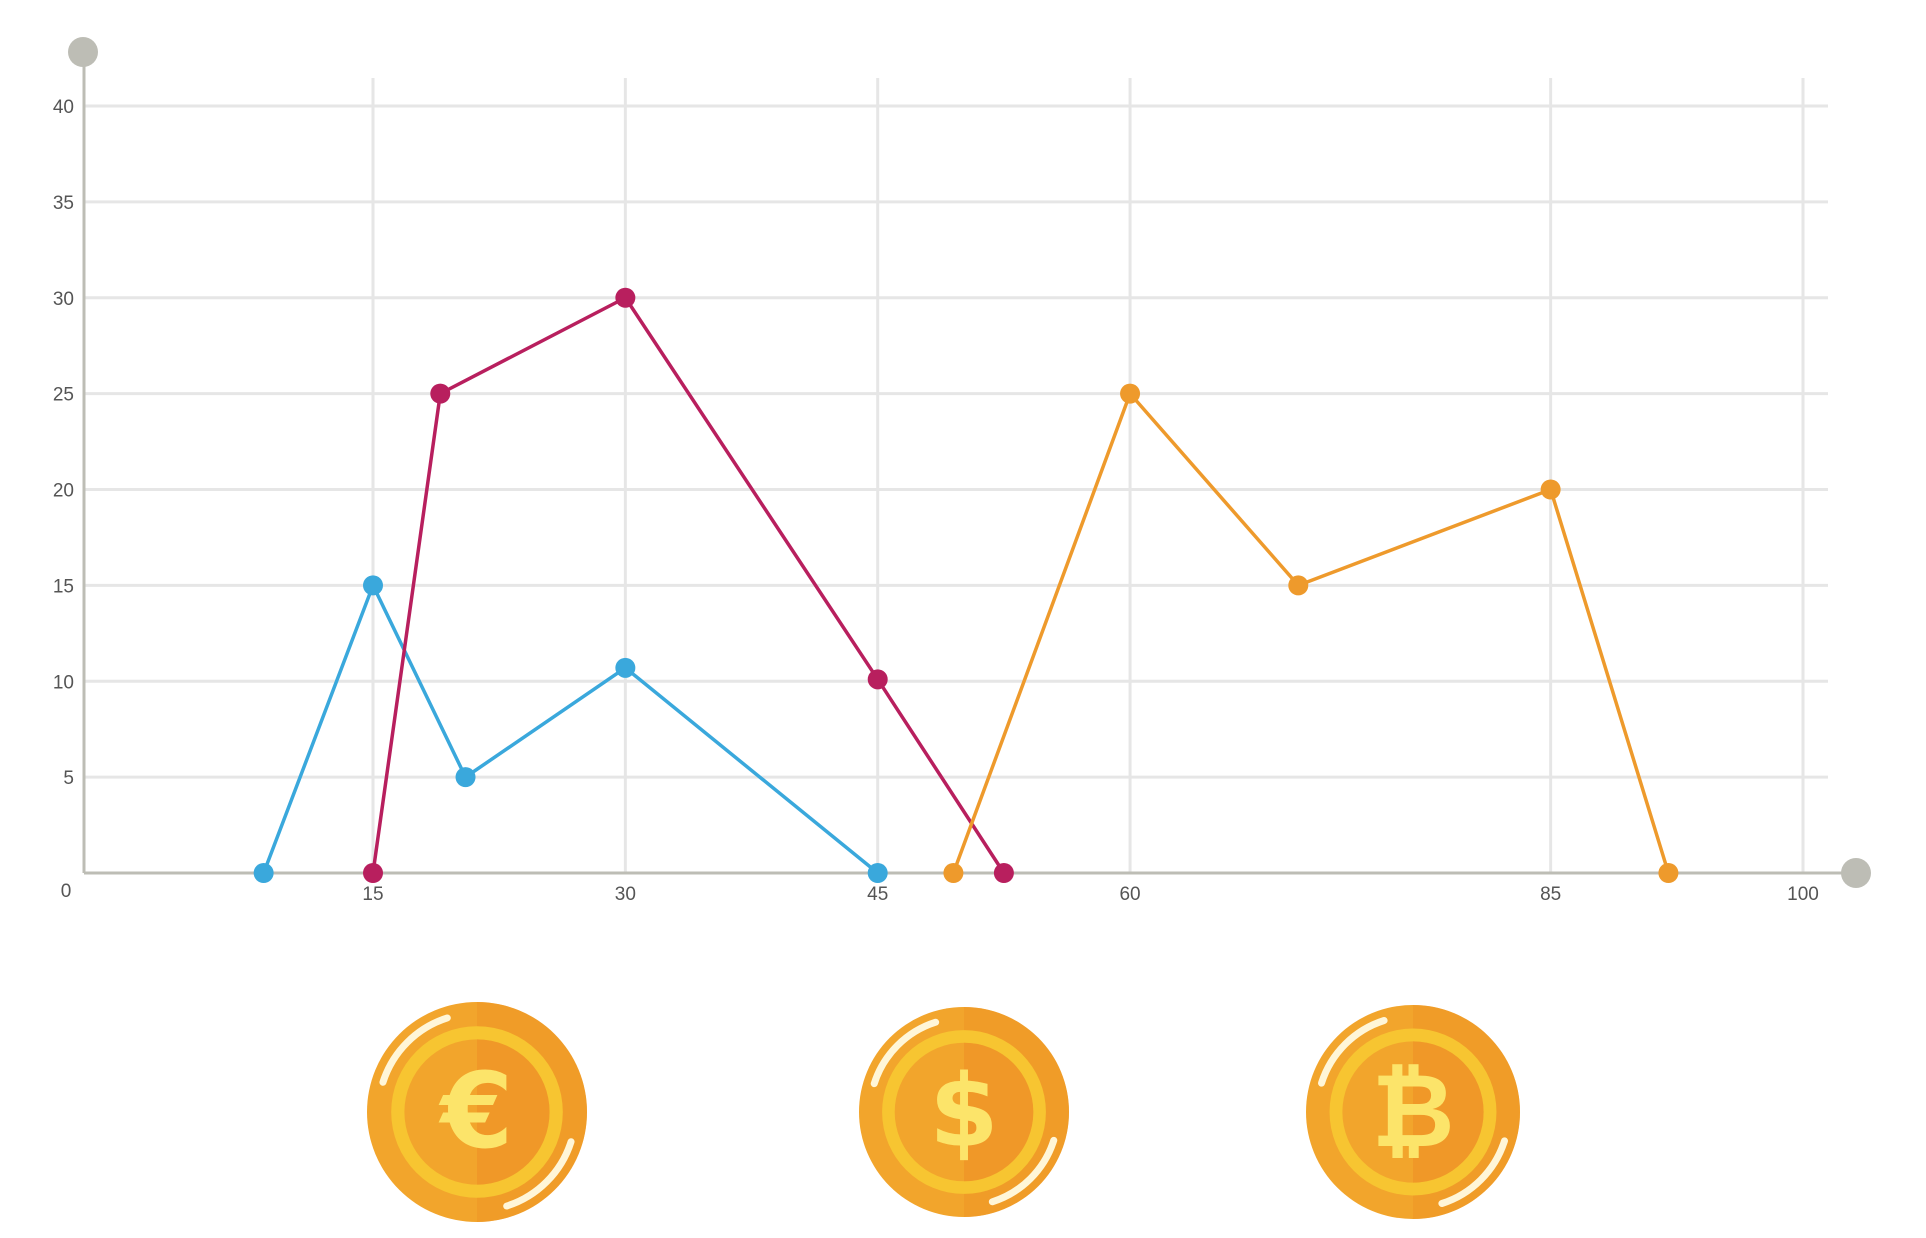 Image resolution: width=1926 pixels, height=1238 pixels. What do you see at coordinates (63, 107) in the screenshot?
I see `y-tick-label: 40` at bounding box center [63, 107].